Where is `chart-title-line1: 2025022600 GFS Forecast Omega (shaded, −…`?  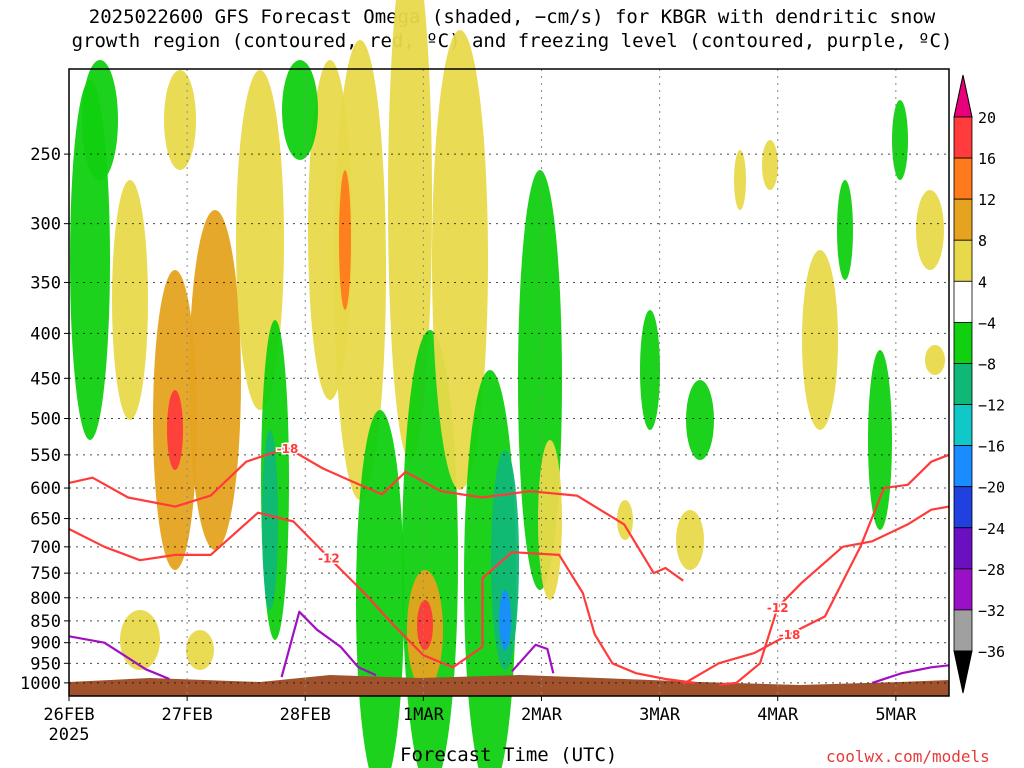
chart-title-line1: 2025022600 GFS Forecast Omega (shaded, −… is located at coordinates (512, 17).